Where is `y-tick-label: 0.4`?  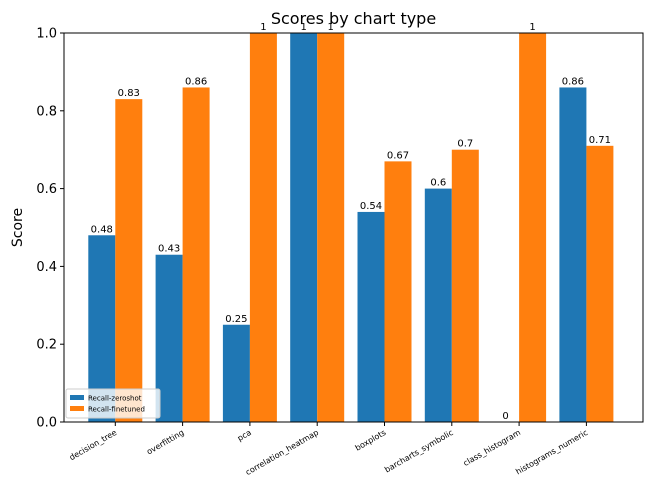
y-tick-label: 0.4 is located at coordinates (46, 267).